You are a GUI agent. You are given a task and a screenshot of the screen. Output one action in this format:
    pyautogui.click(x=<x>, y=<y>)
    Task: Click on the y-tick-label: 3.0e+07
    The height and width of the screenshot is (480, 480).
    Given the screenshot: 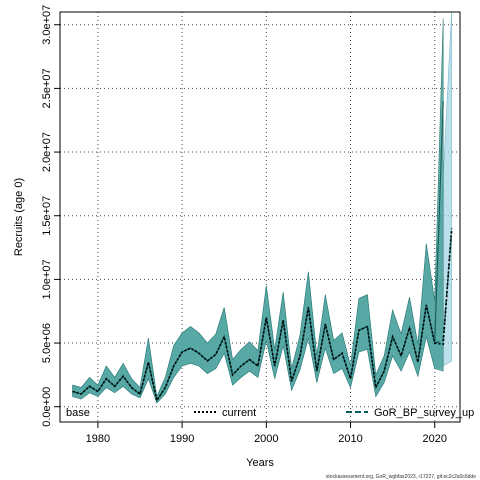 What is the action you would take?
    pyautogui.click(x=47, y=25)
    